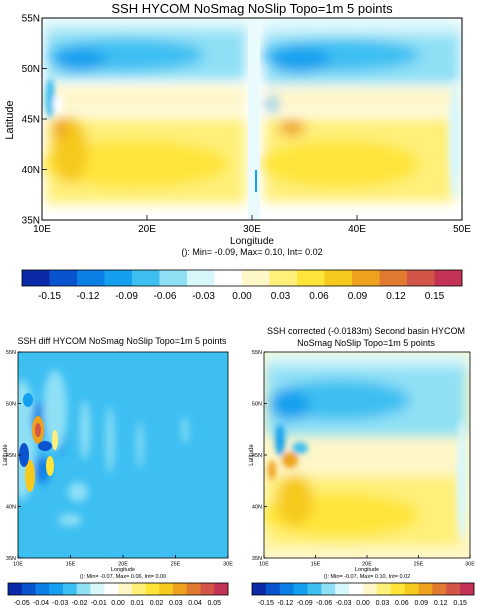  I want to click on y-tick-label: 45N, so click(31, 120).